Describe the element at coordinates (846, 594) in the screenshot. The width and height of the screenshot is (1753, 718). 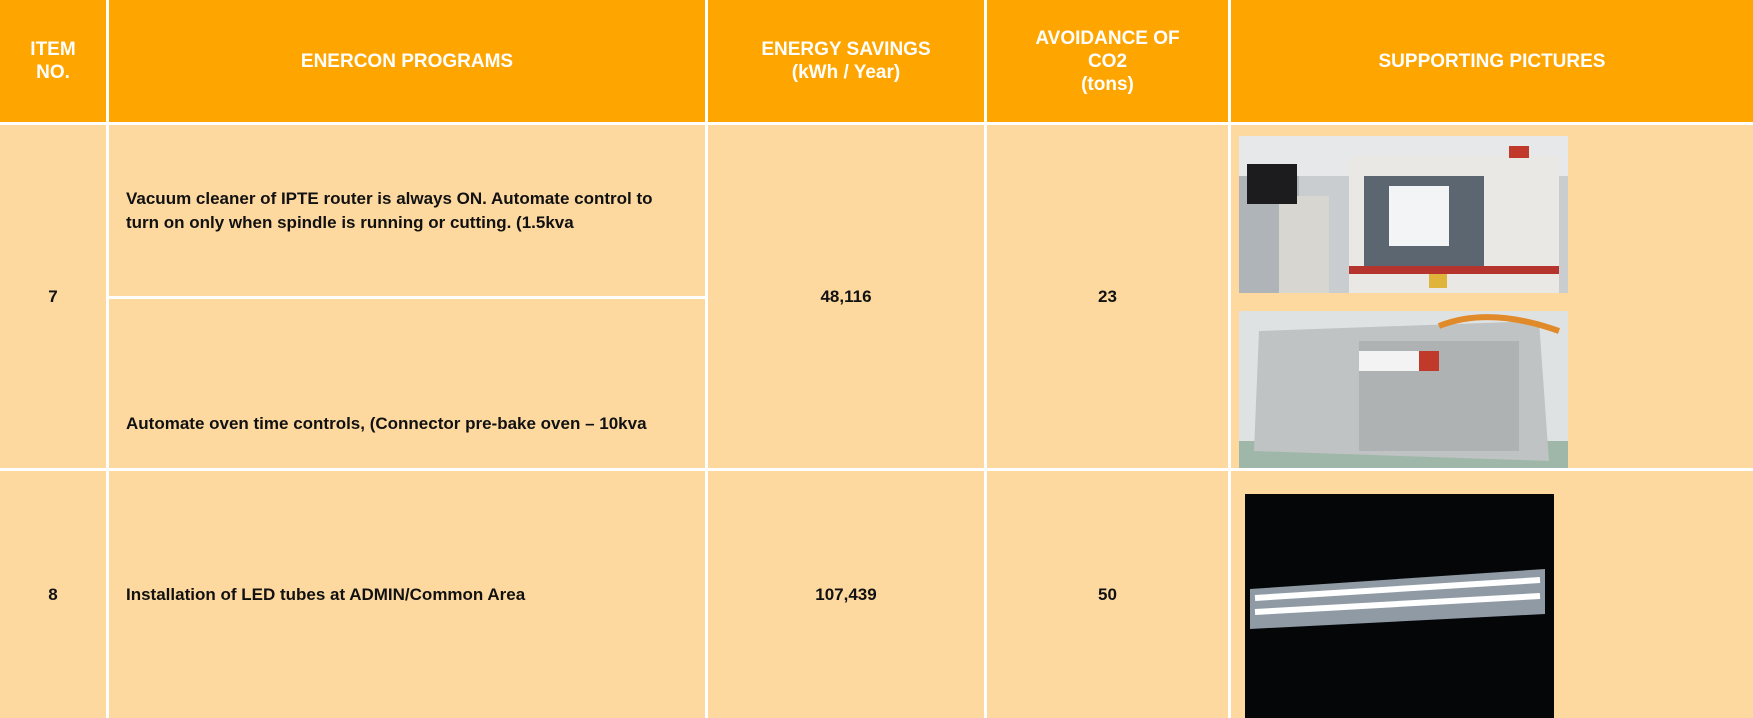
I see `energy-cell: 107,439` at that location.